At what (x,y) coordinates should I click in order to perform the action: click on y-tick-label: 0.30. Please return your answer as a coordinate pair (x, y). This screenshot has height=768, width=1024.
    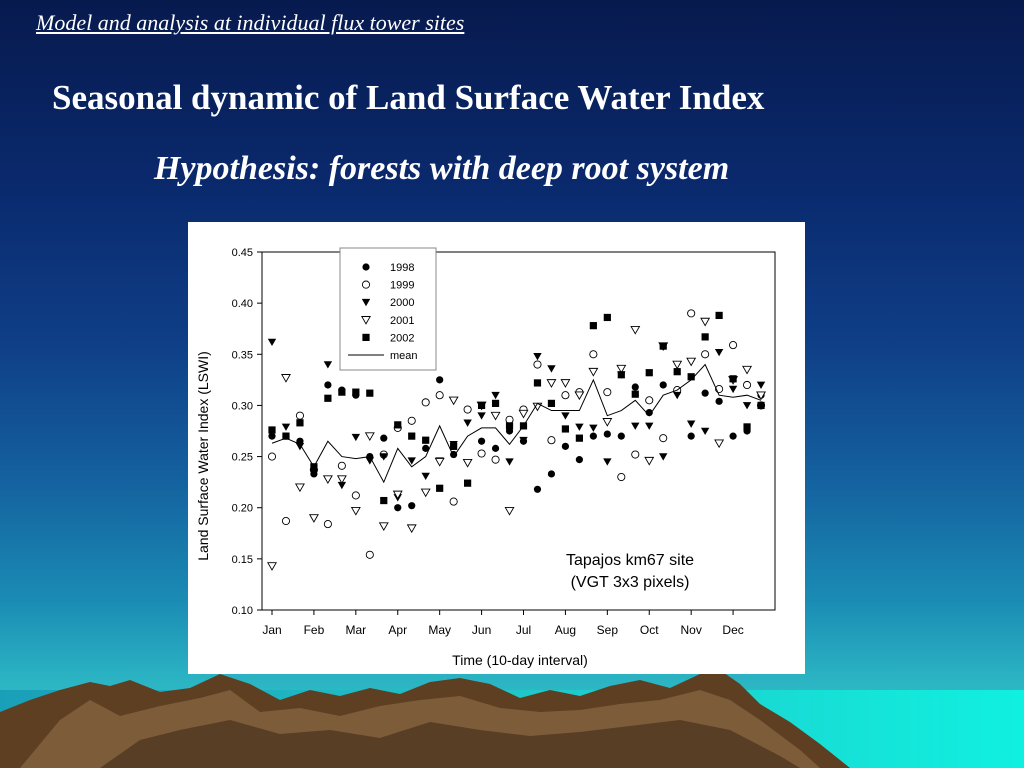
    Looking at the image, I should click on (242, 406).